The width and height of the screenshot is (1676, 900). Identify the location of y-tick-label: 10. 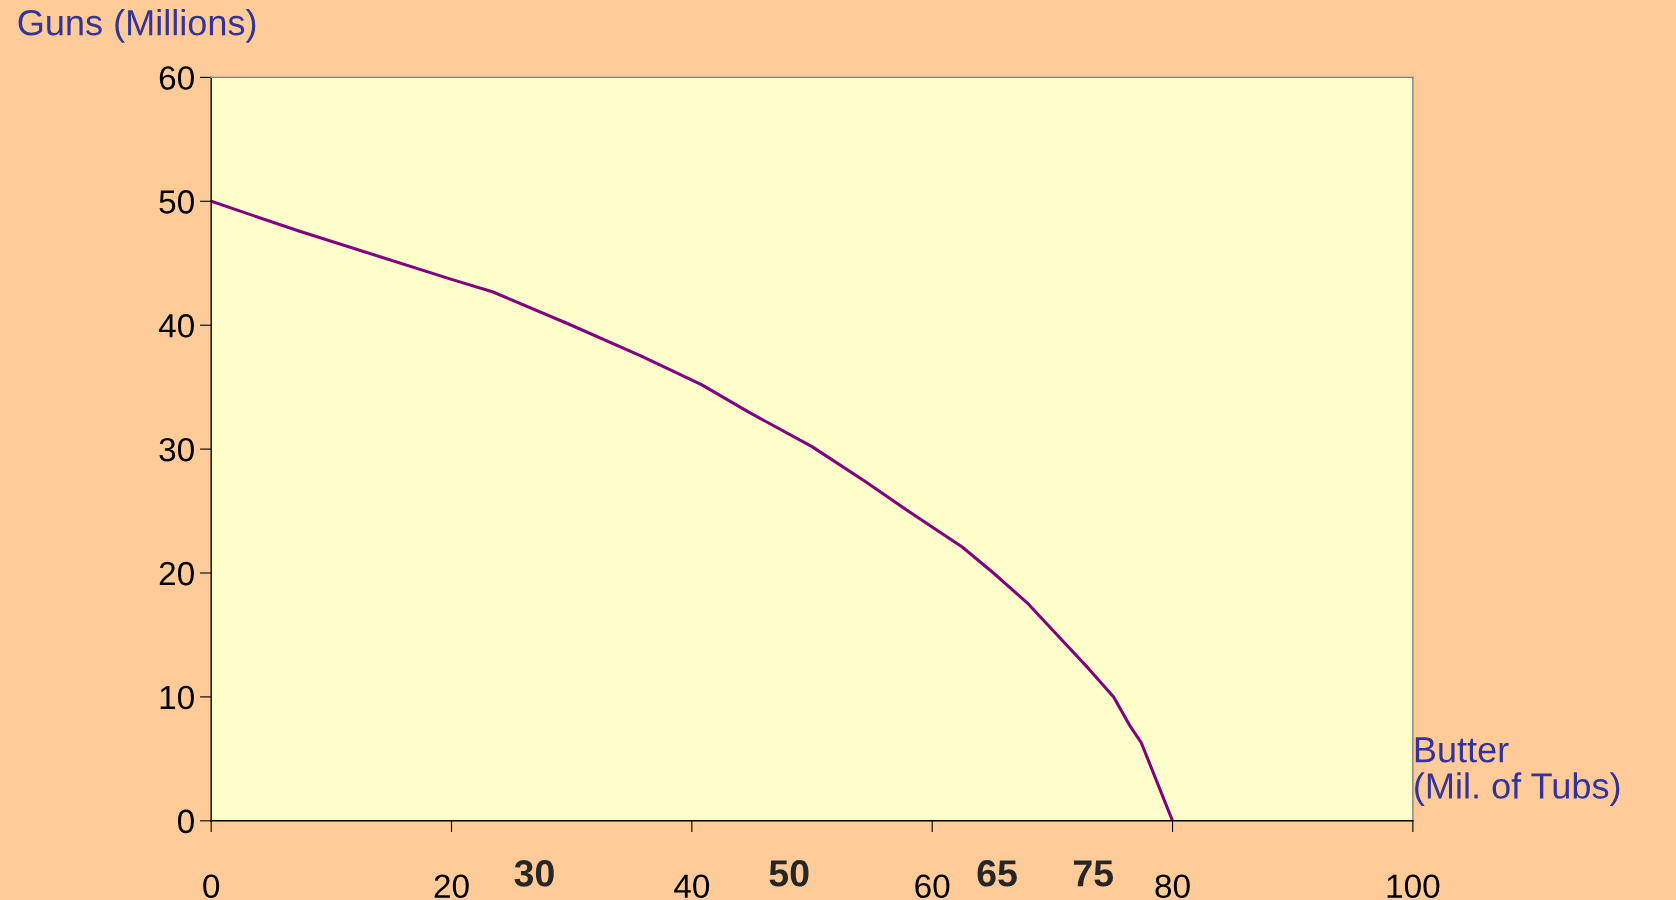
(177, 697).